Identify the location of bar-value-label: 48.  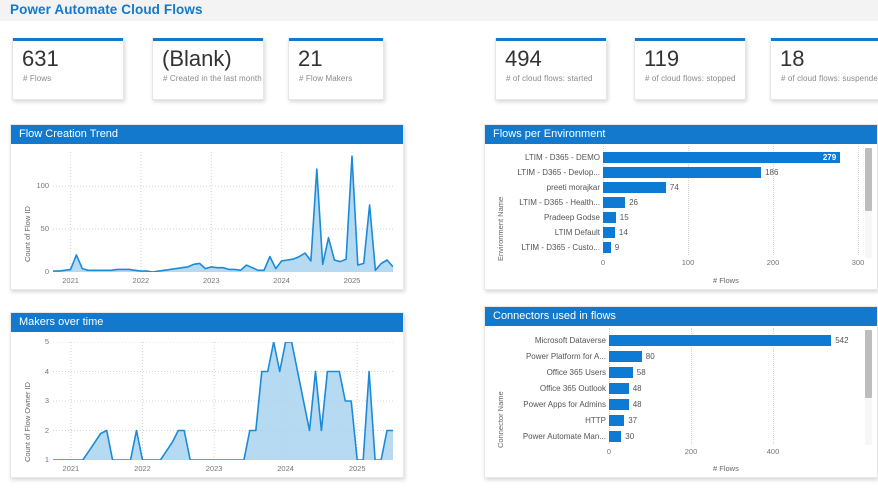
(637, 388).